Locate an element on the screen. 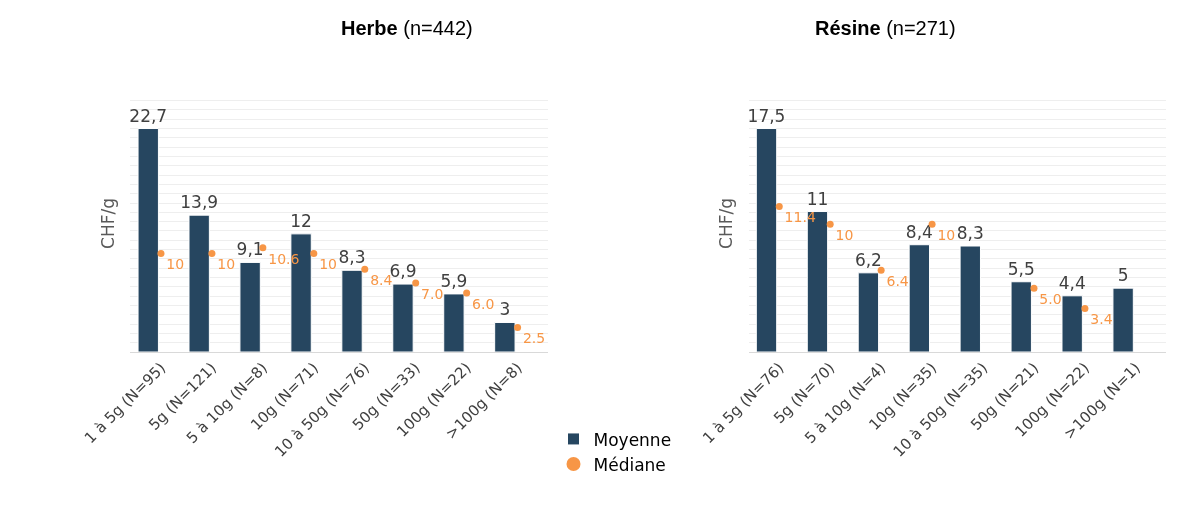 This screenshot has height=524, width=1182. data-label: 22,7 is located at coordinates (148, 115).